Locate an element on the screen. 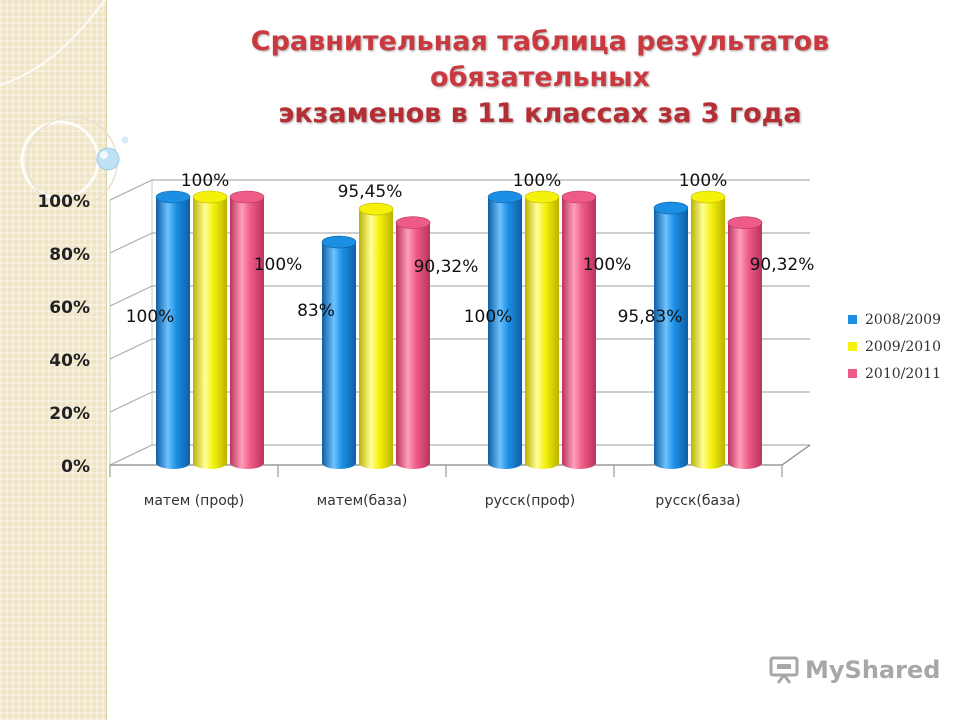 Image resolution: width=960 pixels, height=720 pixels. legend-item: 2009/2010 is located at coordinates (894, 346).